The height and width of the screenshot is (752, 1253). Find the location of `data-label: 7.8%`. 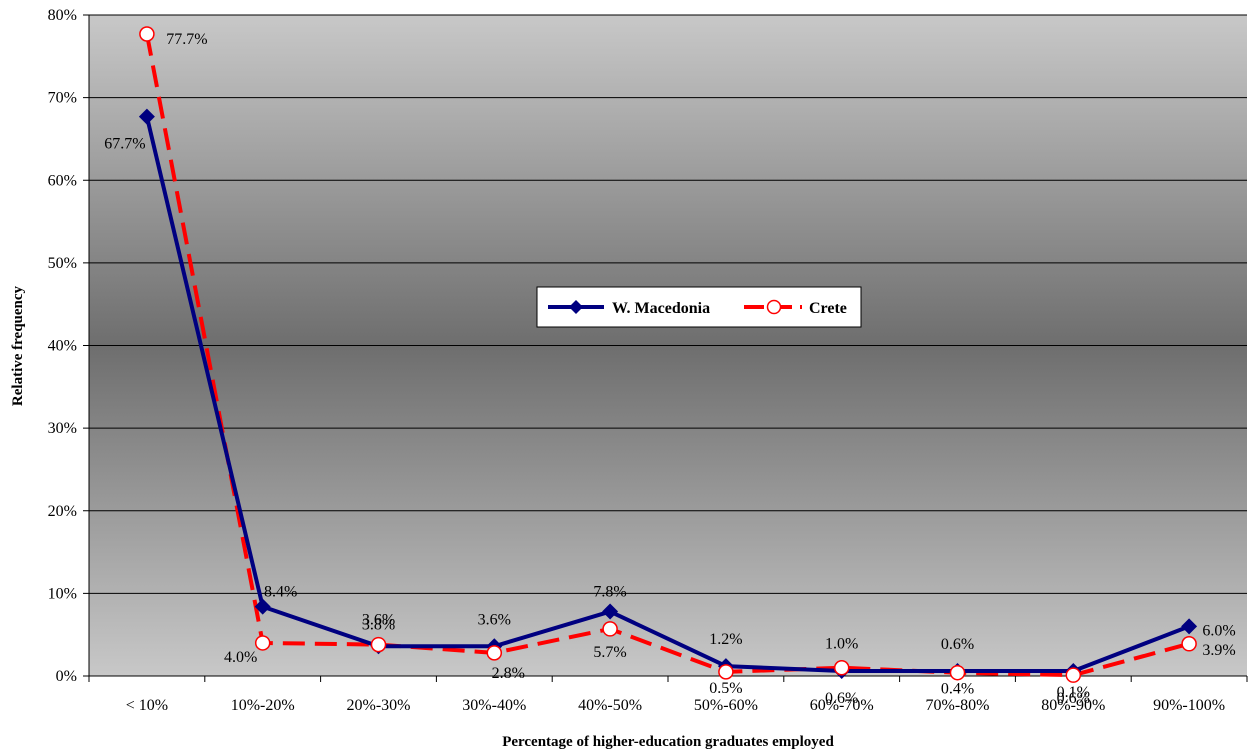

data-label: 7.8% is located at coordinates (609, 592).